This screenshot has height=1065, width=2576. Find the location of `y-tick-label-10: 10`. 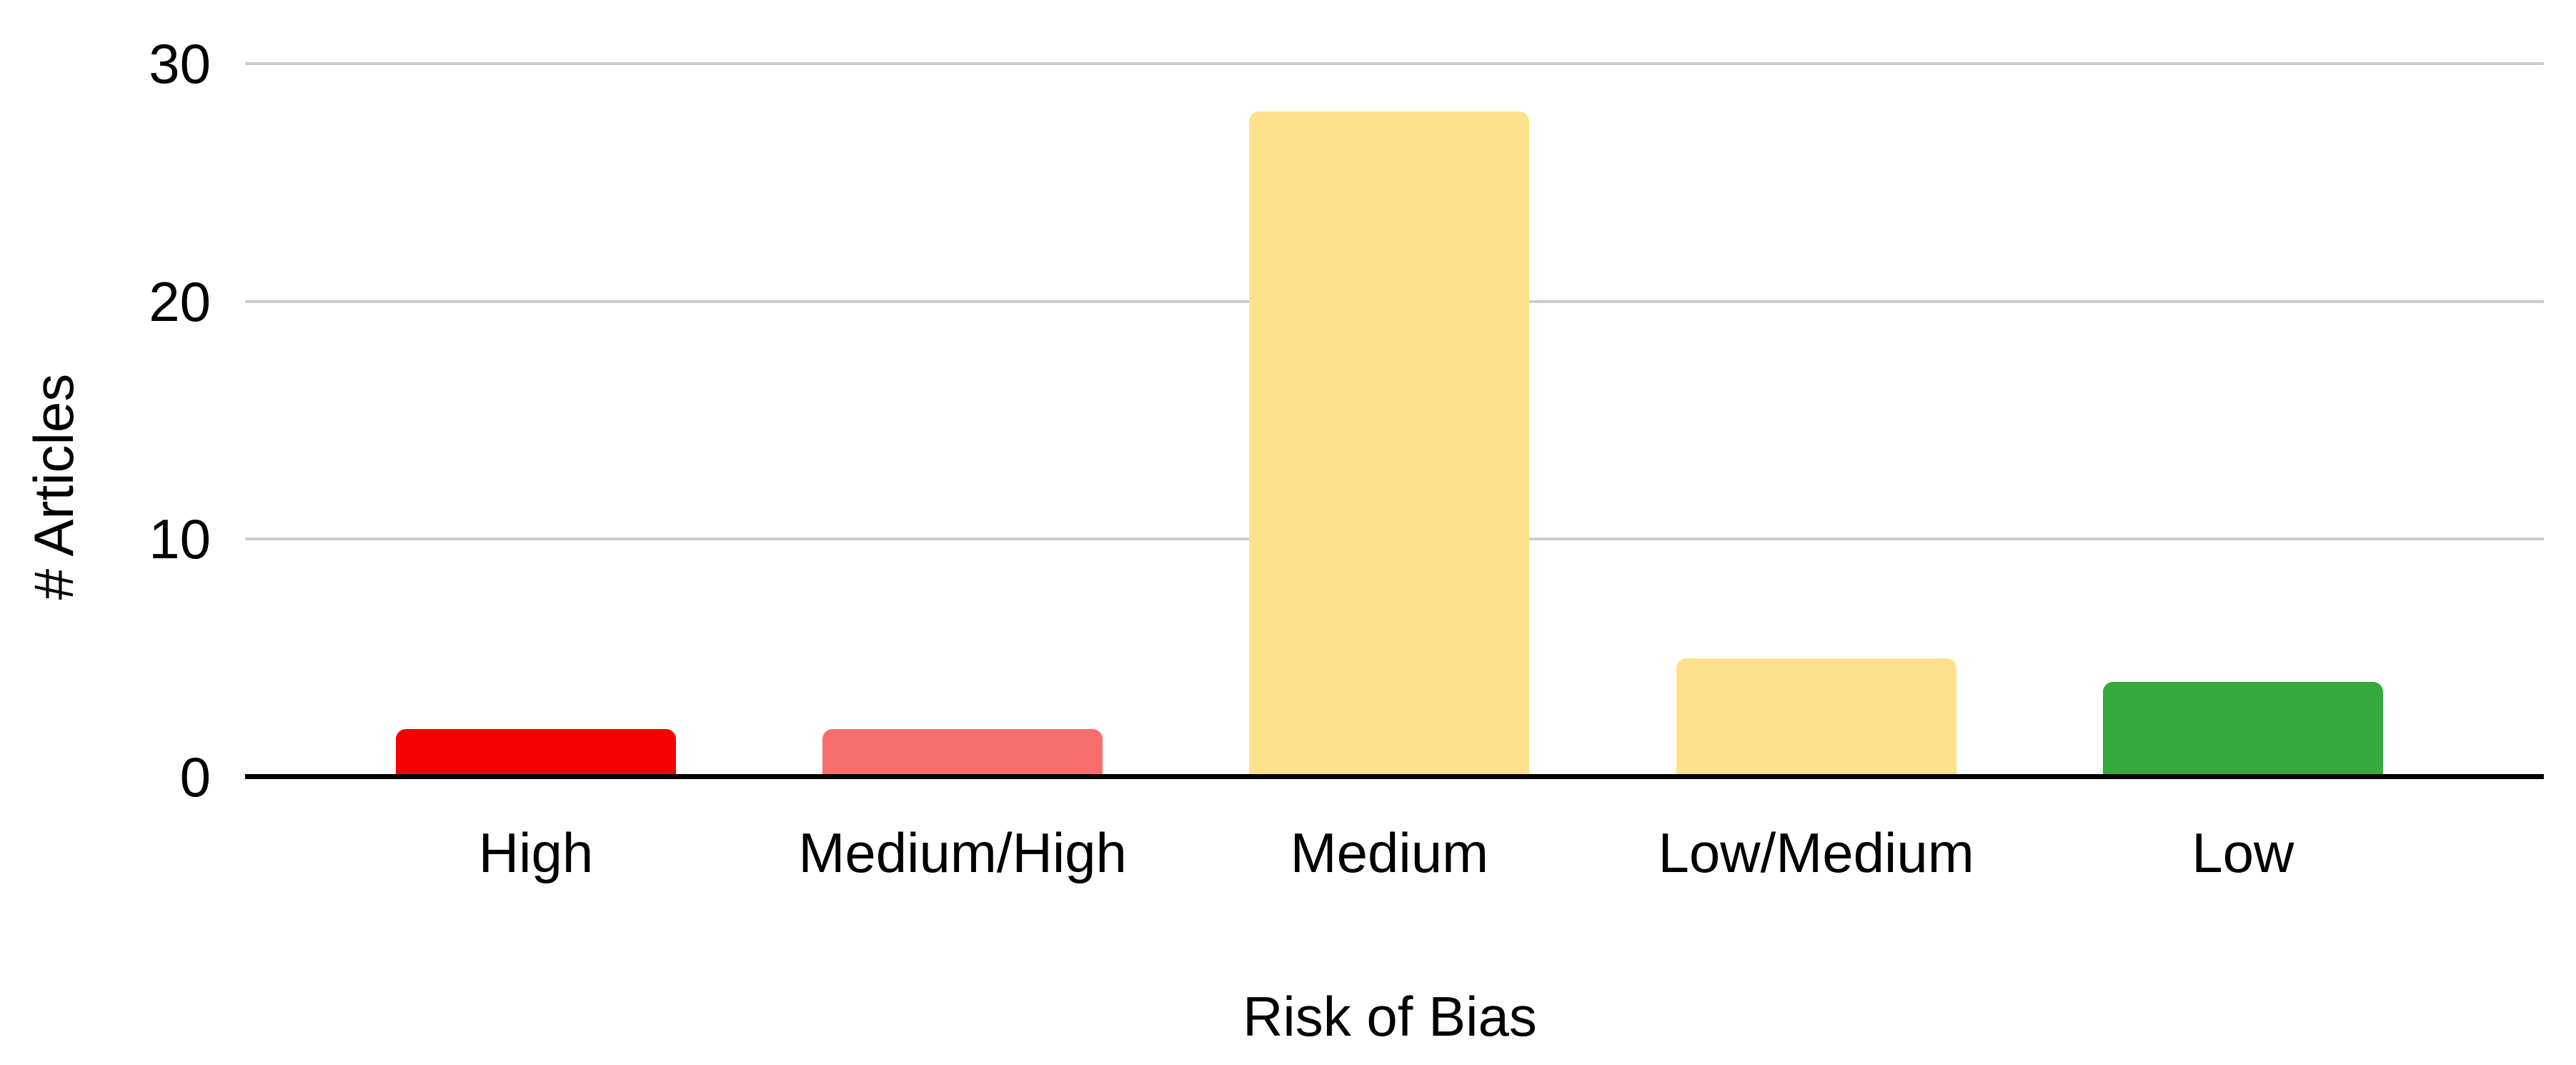

y-tick-label-10: 10 is located at coordinates (180, 539).